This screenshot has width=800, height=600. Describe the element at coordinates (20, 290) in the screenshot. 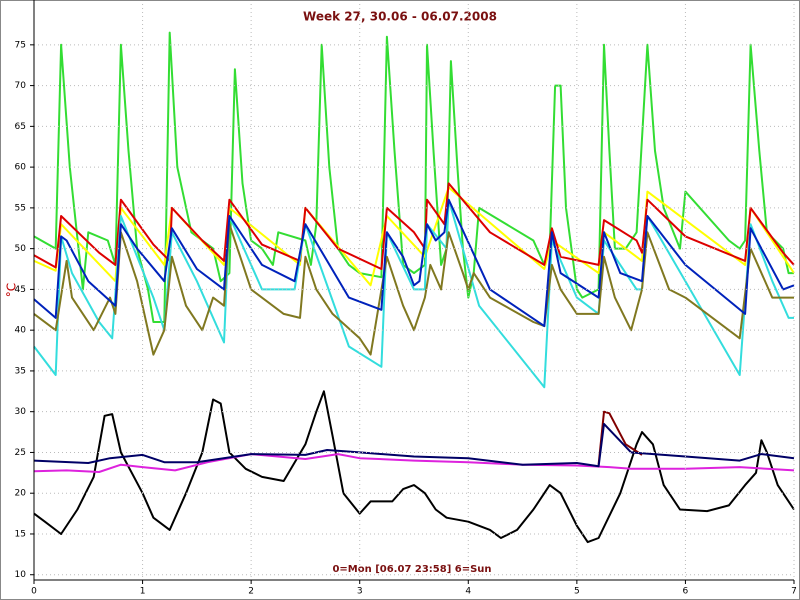

I see `y-tick-label: 45` at that location.